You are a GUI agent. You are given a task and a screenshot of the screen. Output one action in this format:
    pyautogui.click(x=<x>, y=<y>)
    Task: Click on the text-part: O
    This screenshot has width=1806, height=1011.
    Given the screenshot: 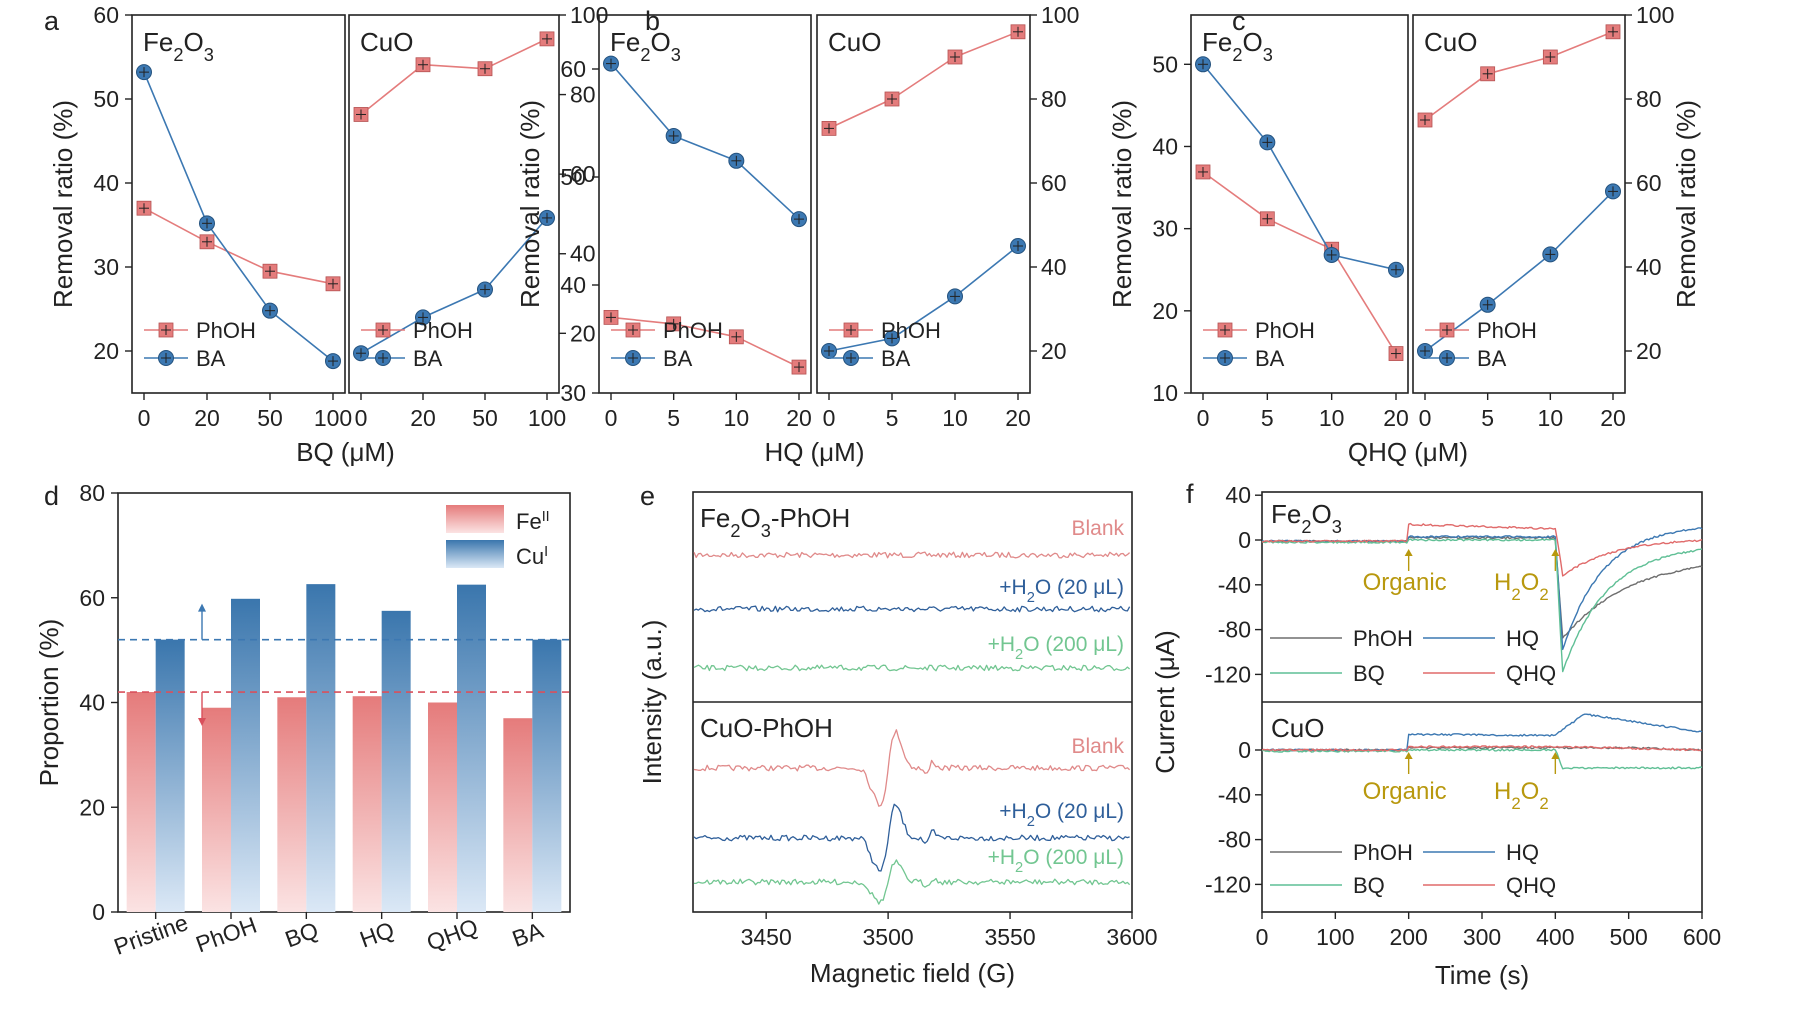 What is the action you would take?
    pyautogui.click(x=660, y=42)
    